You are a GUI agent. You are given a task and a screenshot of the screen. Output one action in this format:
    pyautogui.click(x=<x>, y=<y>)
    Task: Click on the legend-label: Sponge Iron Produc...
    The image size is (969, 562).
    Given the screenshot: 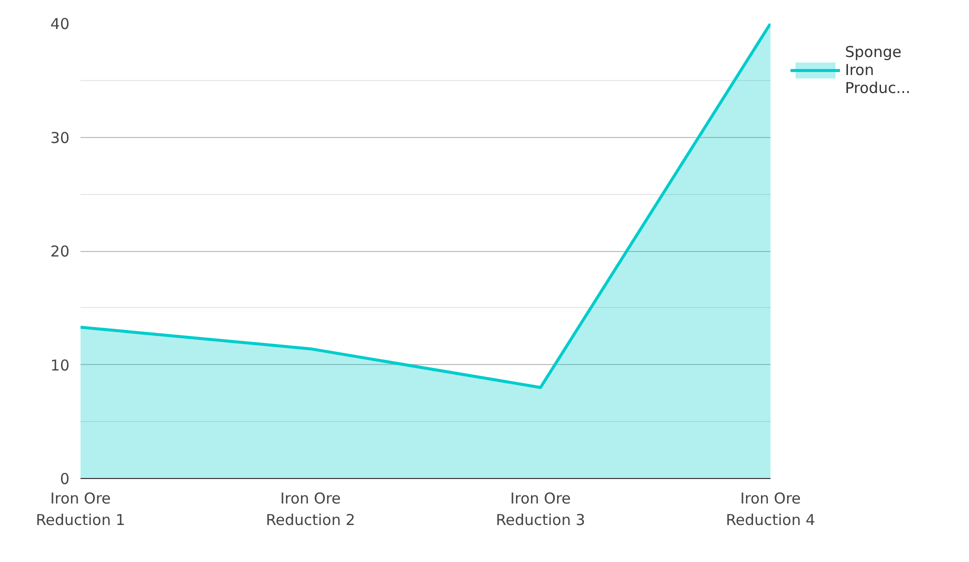 What is the action you would take?
    pyautogui.click(x=877, y=70)
    